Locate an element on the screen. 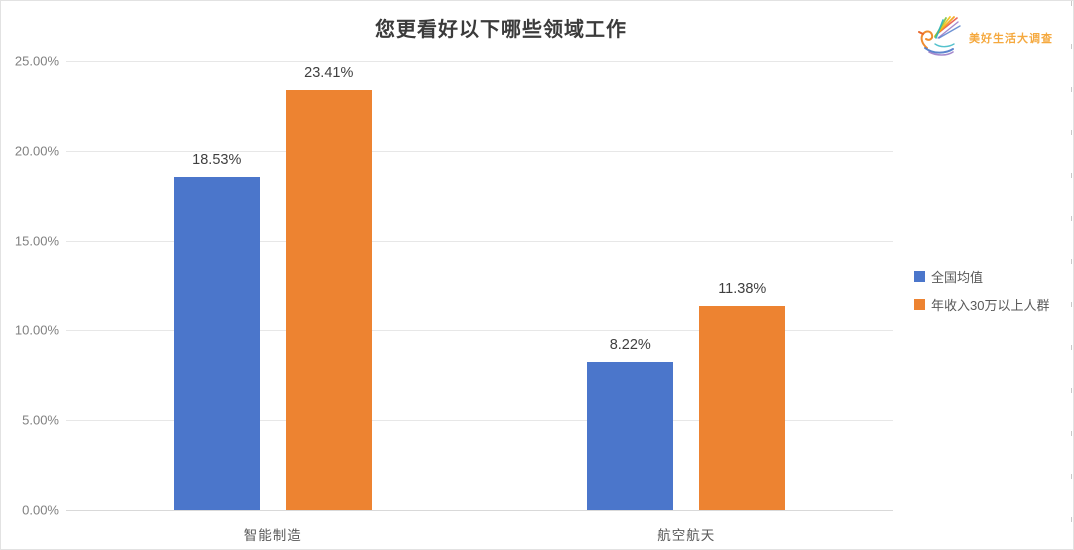 The image size is (1074, 550). legend-item: 年收入30万以上人群 is located at coordinates (981, 304).